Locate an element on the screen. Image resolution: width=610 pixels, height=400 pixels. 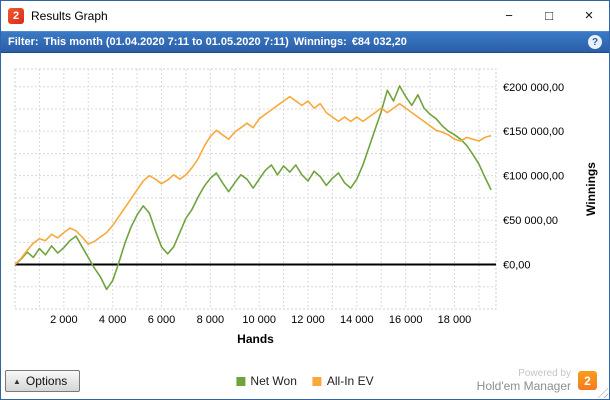
maximize-button: □ is located at coordinates (549, 16).